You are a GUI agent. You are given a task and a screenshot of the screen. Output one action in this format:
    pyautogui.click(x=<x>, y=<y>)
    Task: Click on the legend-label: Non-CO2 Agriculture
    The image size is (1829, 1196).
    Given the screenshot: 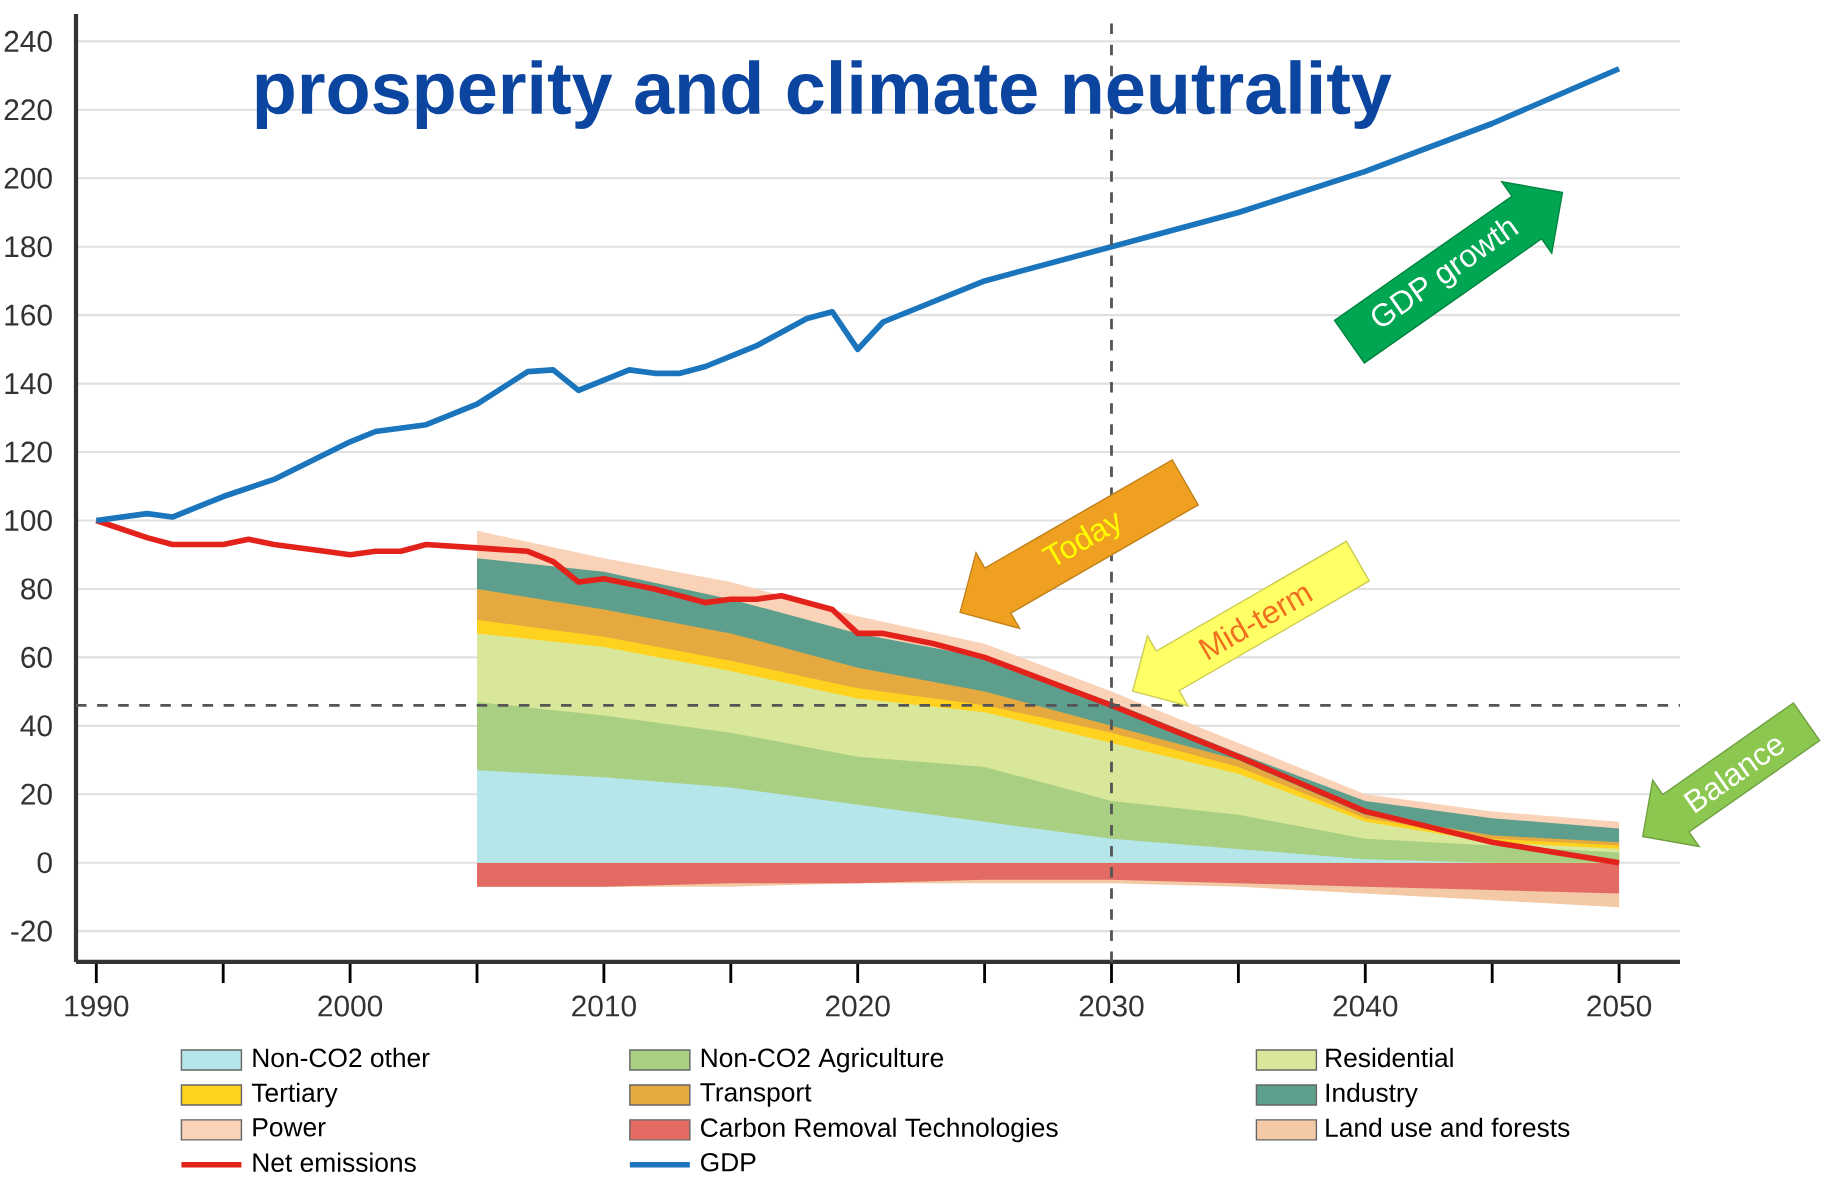 What is the action you would take?
    pyautogui.click(x=822, y=1060)
    